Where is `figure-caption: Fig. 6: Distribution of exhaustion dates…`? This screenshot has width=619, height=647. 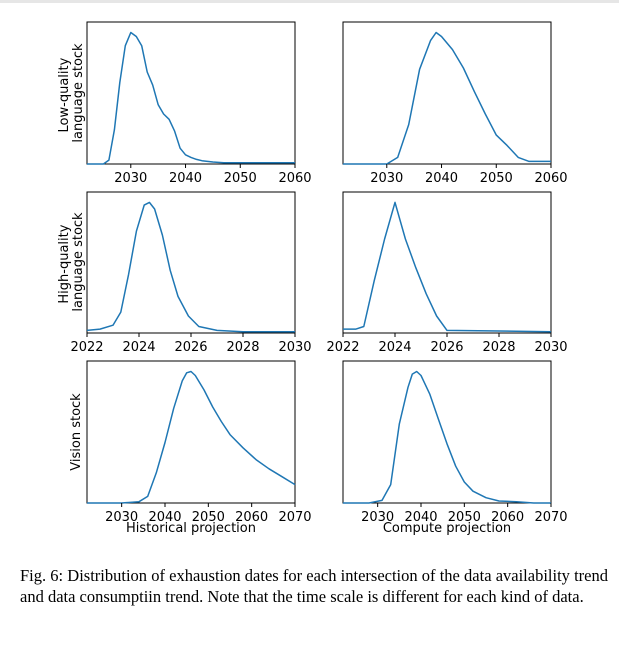
figure-caption: Fig. 6: Distribution of exhaustion dates… is located at coordinates (314, 586).